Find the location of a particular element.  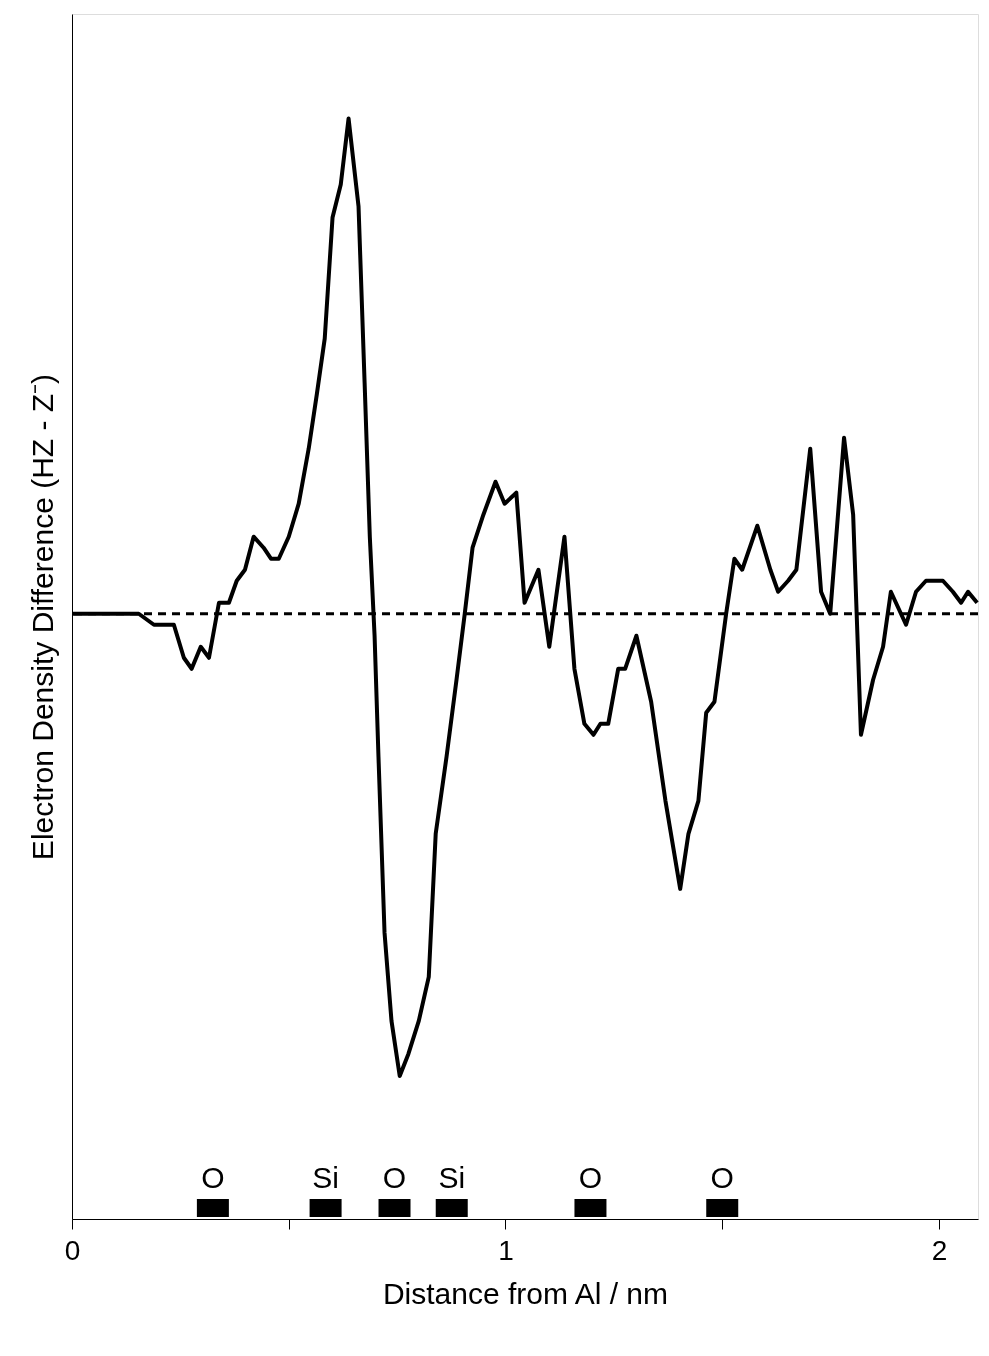

y-axis-title: Electron Density Difference (HZ - Z⁻) is located at coordinates (42, 617).